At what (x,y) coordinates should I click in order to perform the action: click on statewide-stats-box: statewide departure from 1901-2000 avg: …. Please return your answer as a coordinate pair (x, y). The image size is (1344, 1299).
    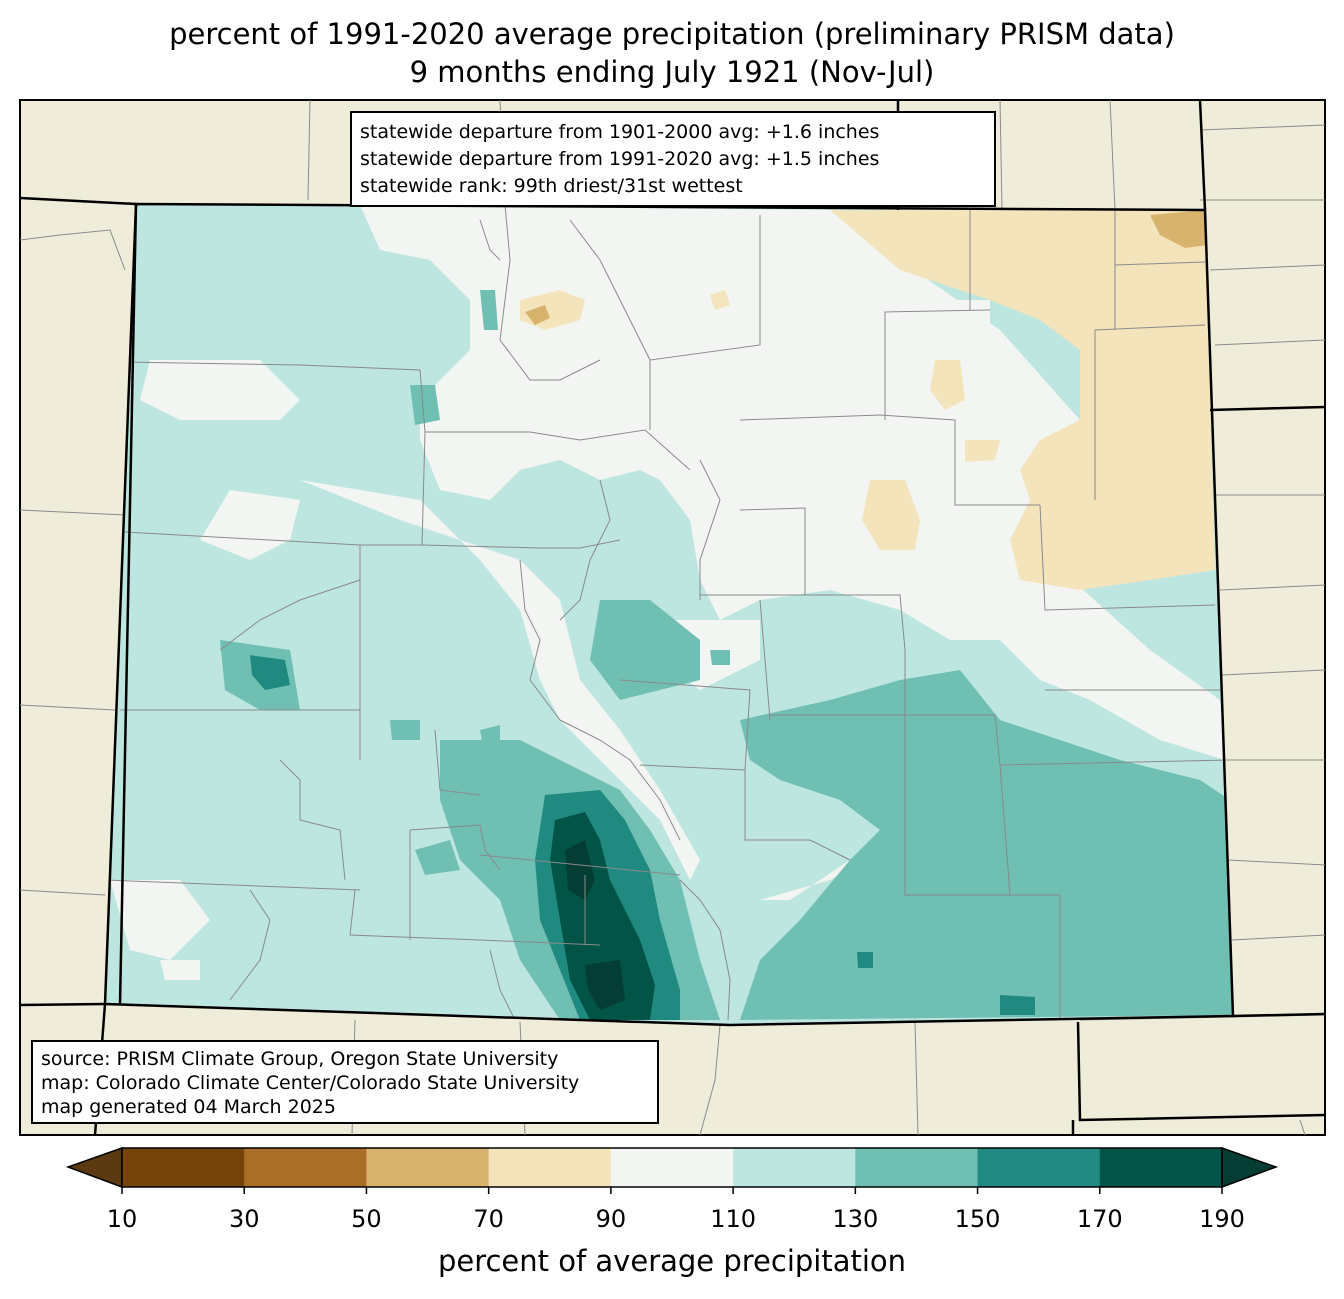
    Looking at the image, I should click on (673, 159).